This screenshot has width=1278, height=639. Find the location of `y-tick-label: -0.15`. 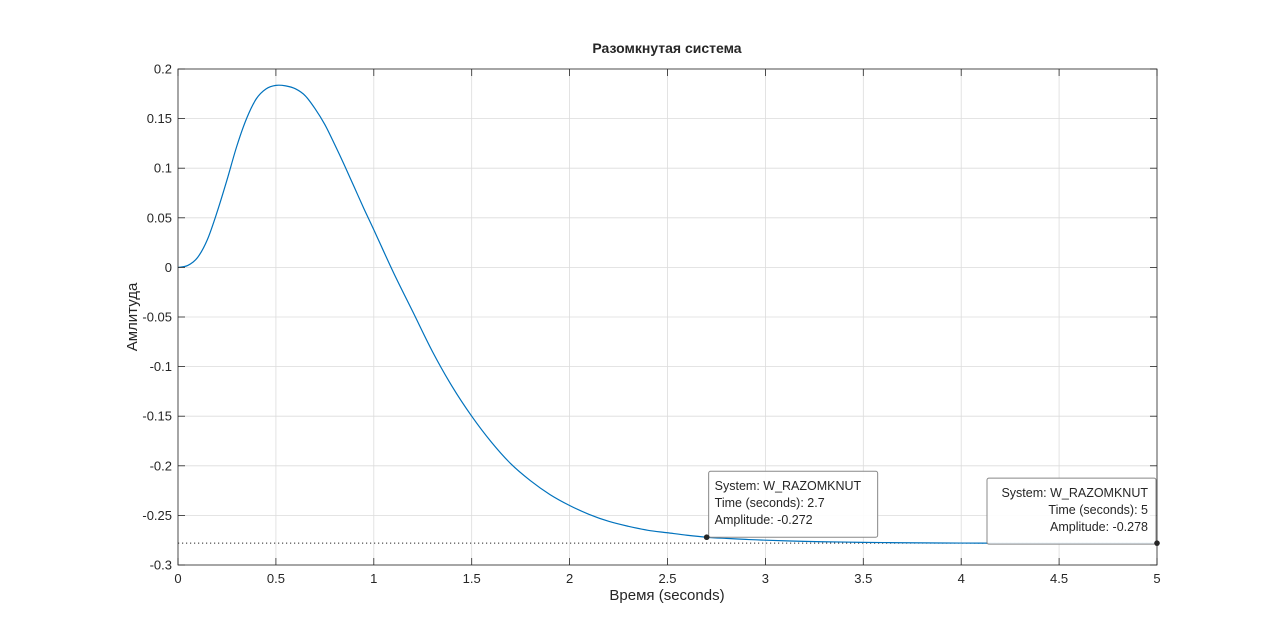

y-tick-label: -0.15 is located at coordinates (157, 416).